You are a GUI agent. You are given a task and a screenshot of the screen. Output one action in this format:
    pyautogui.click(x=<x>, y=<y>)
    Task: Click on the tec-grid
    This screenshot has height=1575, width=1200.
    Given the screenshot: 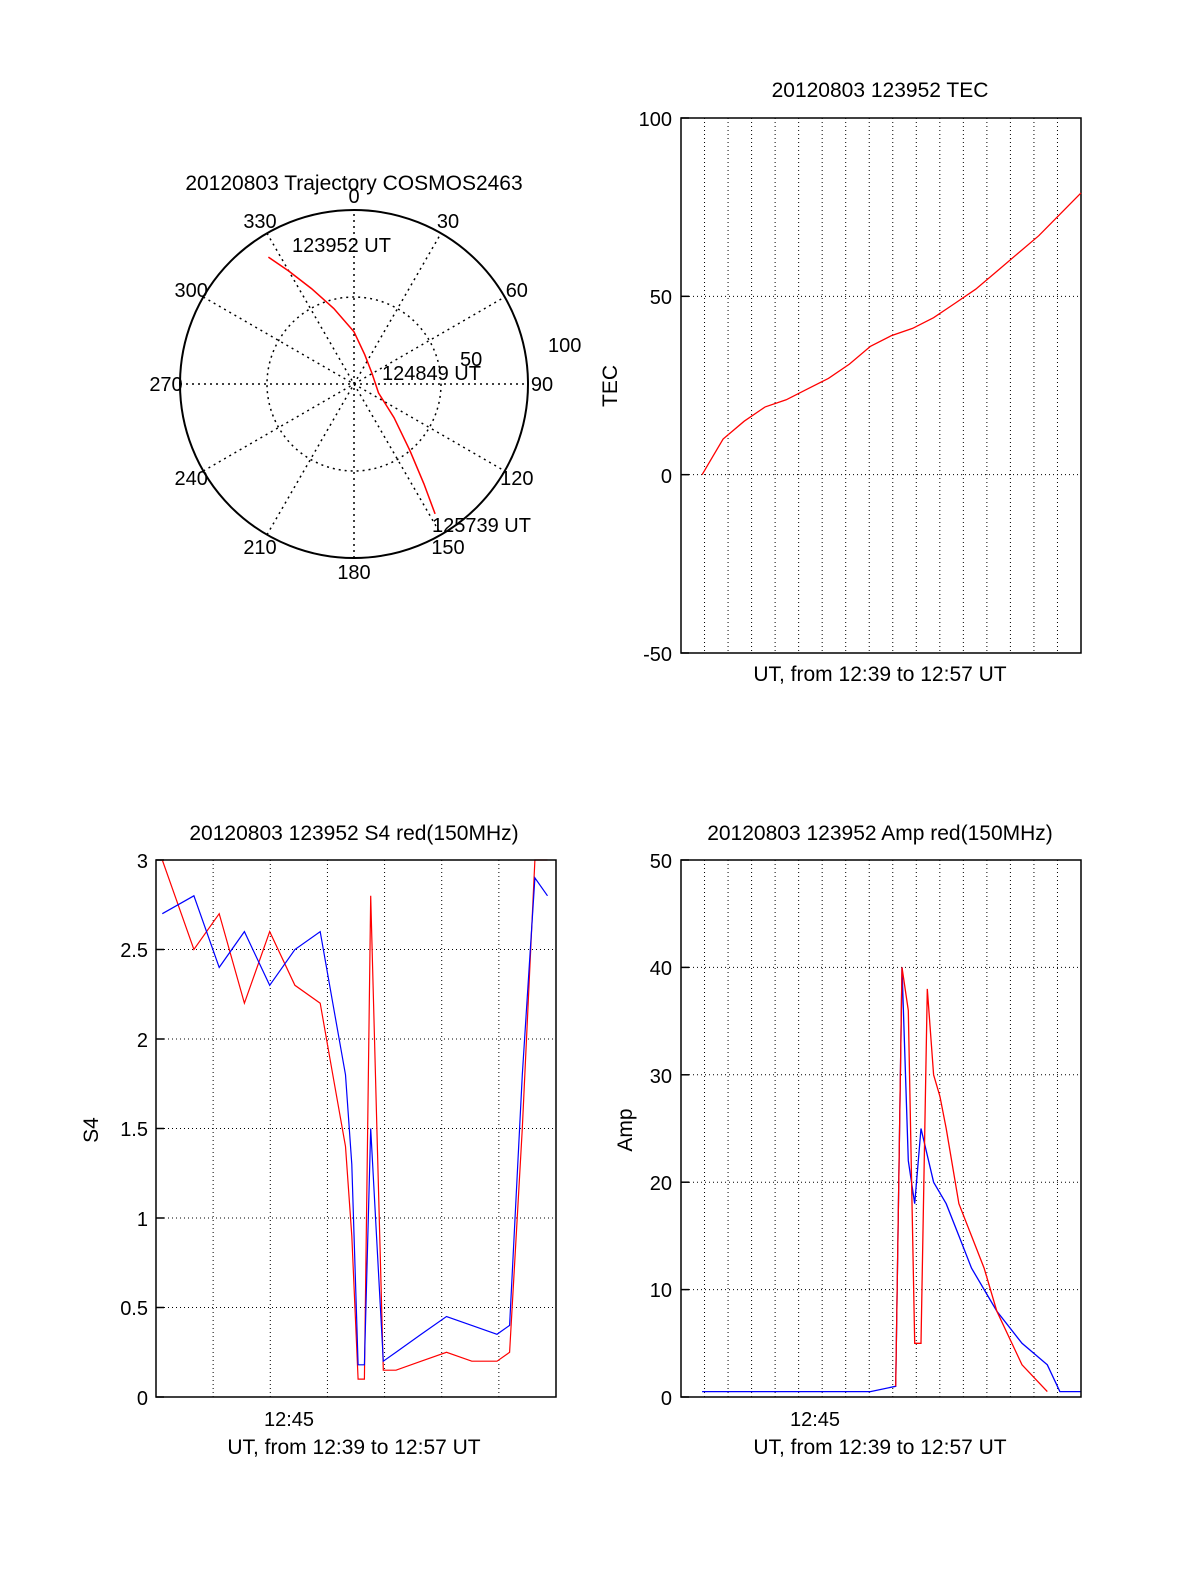 What is the action you would take?
    pyautogui.click(x=881, y=385)
    